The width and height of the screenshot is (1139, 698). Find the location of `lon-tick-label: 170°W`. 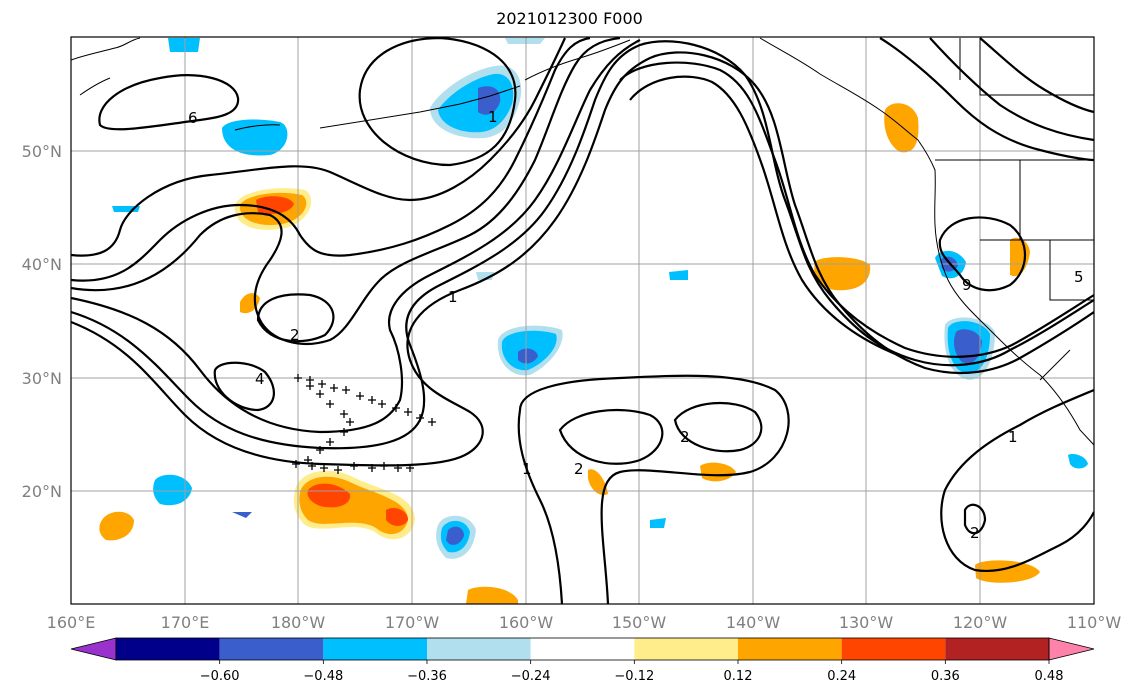

lon-tick-label: 170°W is located at coordinates (412, 622).